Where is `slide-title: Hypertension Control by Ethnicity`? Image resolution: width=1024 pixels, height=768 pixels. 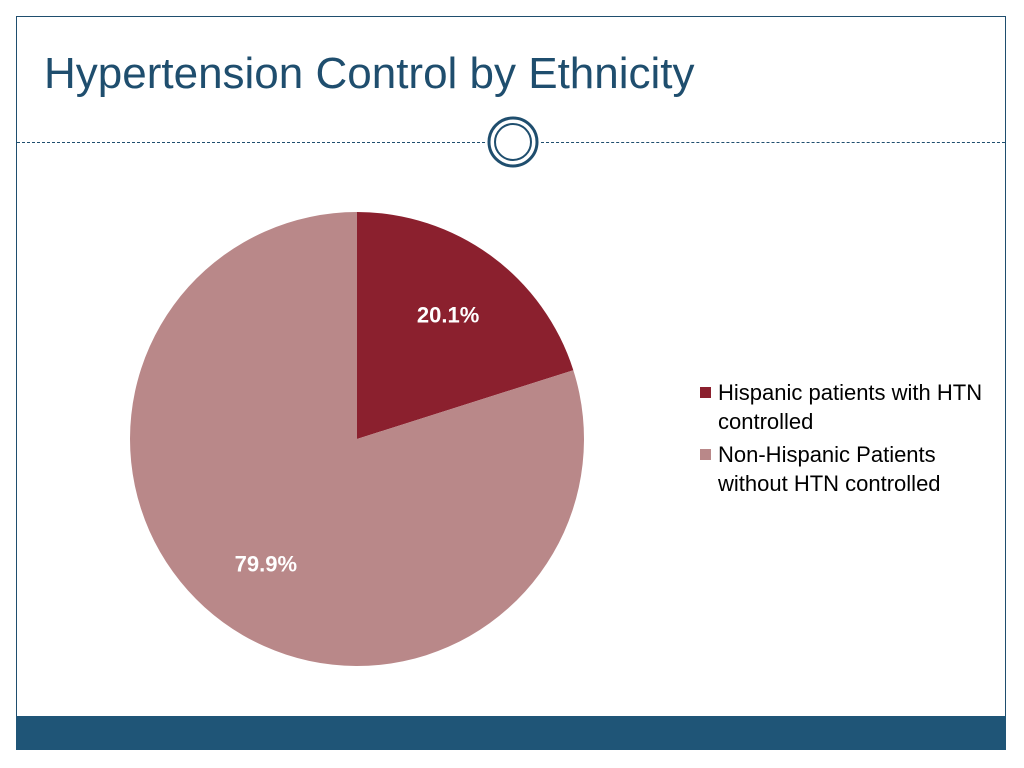 slide-title: Hypertension Control by Ethnicity is located at coordinates (369, 73).